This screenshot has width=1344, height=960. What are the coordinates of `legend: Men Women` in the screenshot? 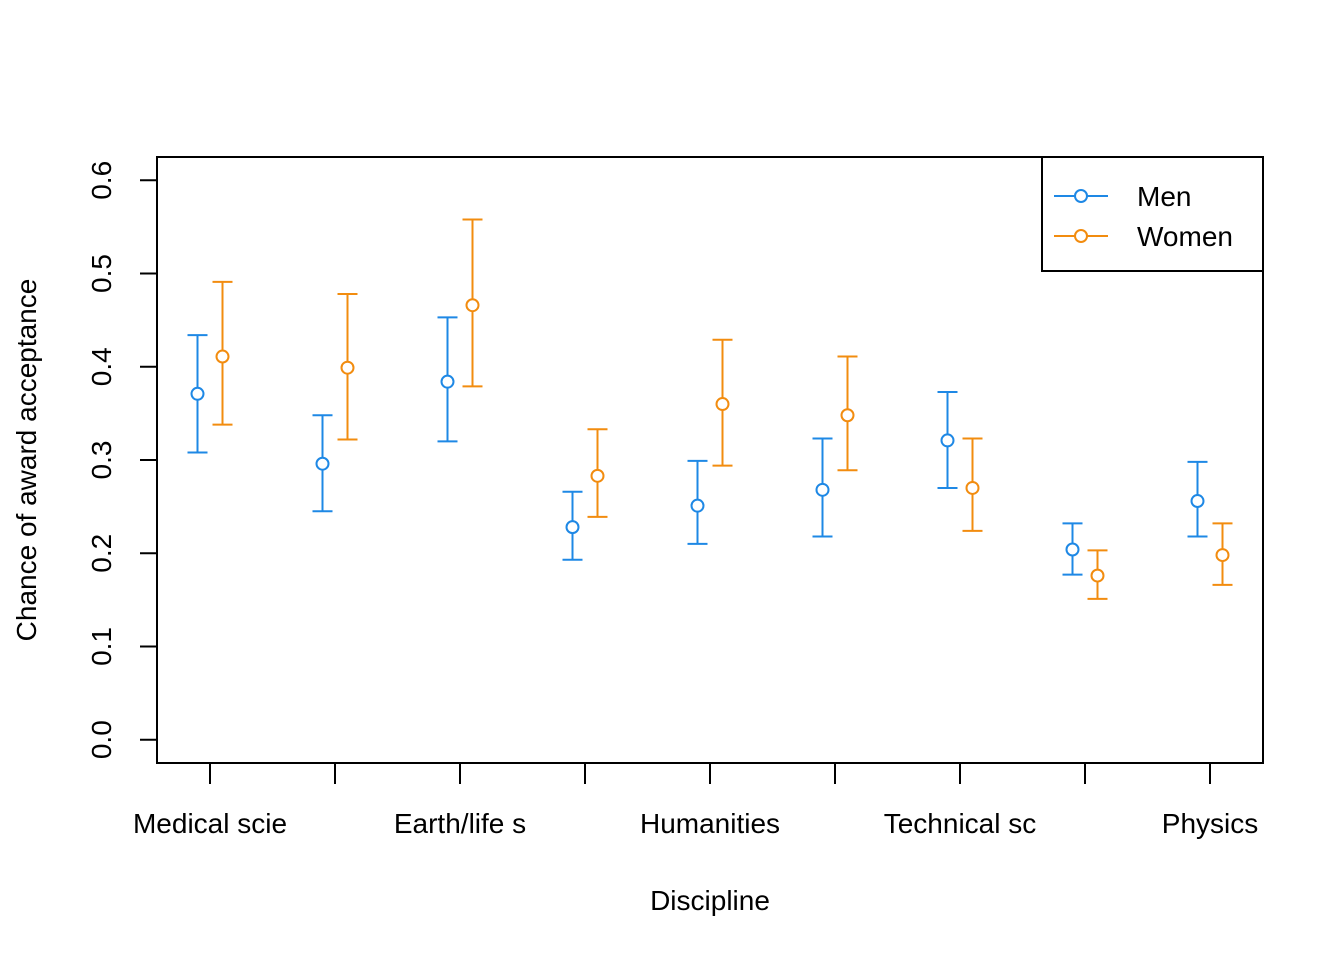 It's located at (1152, 214).